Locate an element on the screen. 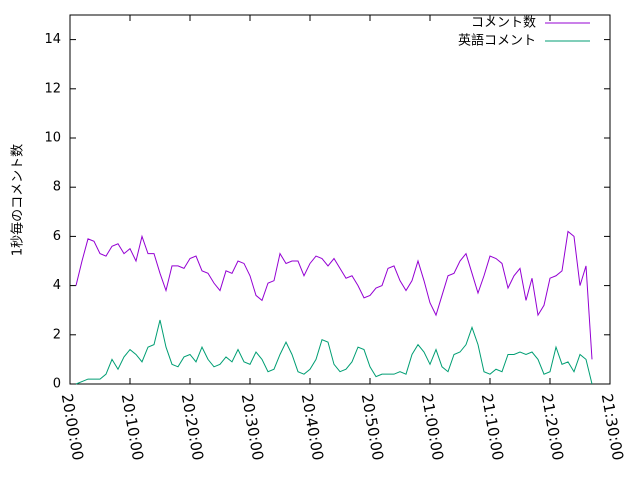 This screenshot has height=480, width=640. x-tick-label: 21:10:00 is located at coordinates (492, 426).